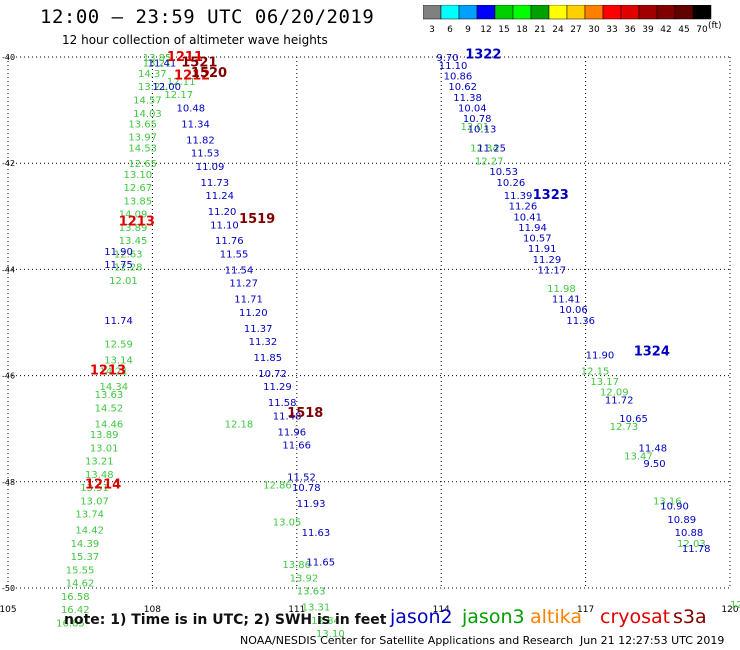 This screenshot has height=650, width=740. What do you see at coordinates (85, 544) in the screenshot?
I see `data-label-jason3: 14.39` at bounding box center [85, 544].